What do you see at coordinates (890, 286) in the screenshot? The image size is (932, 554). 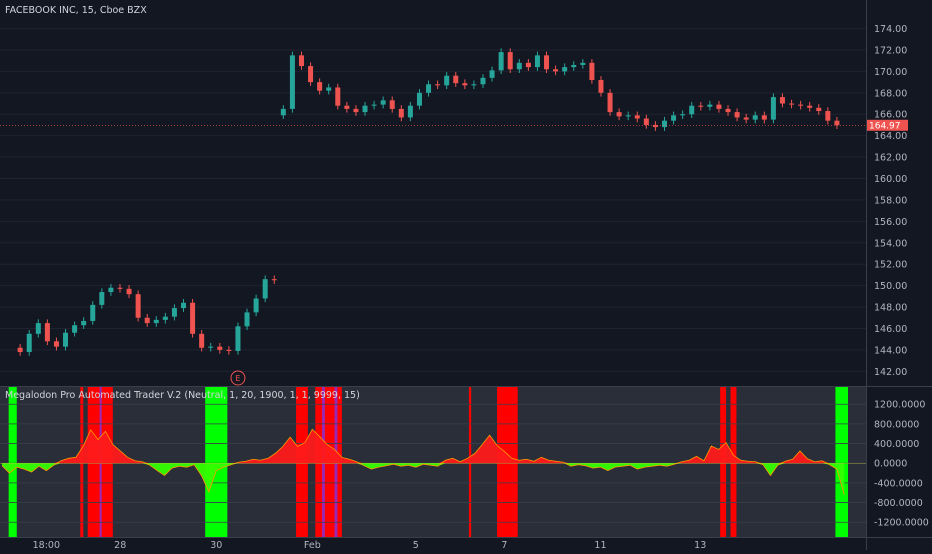 I see `price-y-tick-label: 150.00` at bounding box center [890, 286].